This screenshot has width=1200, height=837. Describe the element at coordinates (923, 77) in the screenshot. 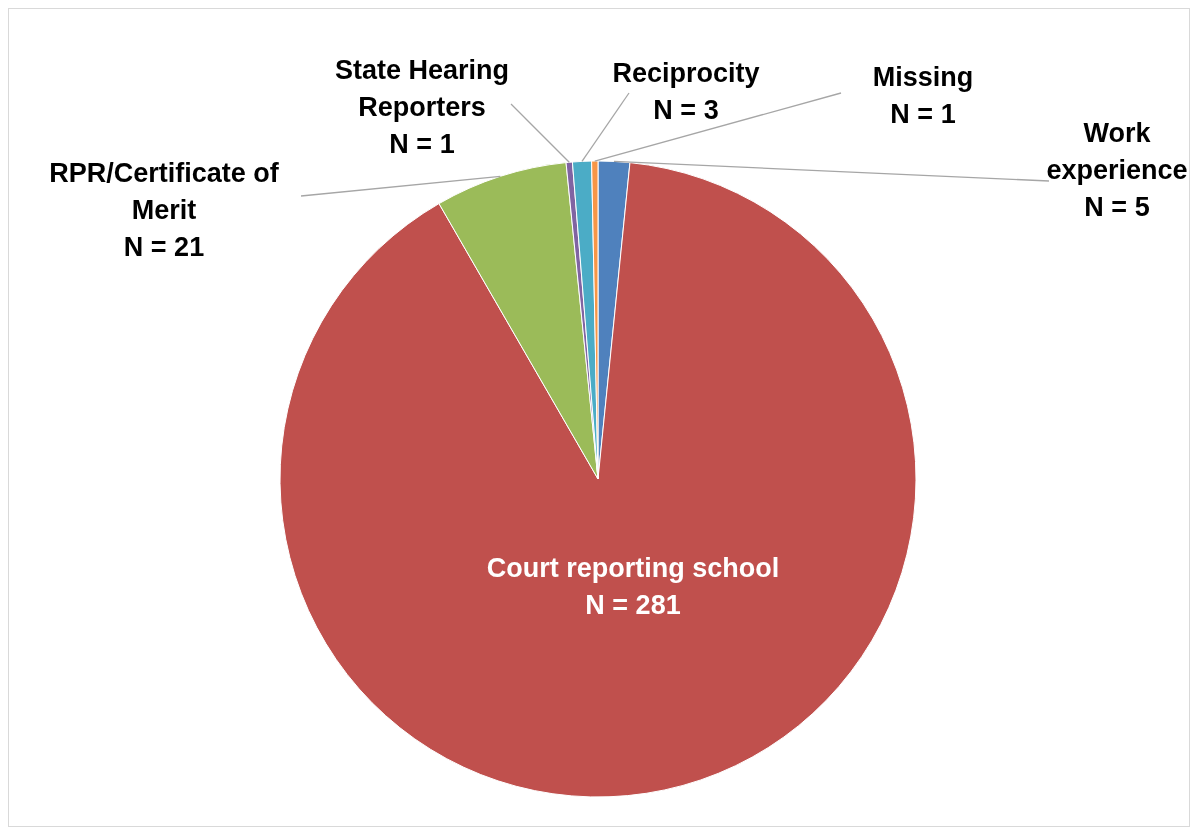

I see `slice-label: Missing` at that location.